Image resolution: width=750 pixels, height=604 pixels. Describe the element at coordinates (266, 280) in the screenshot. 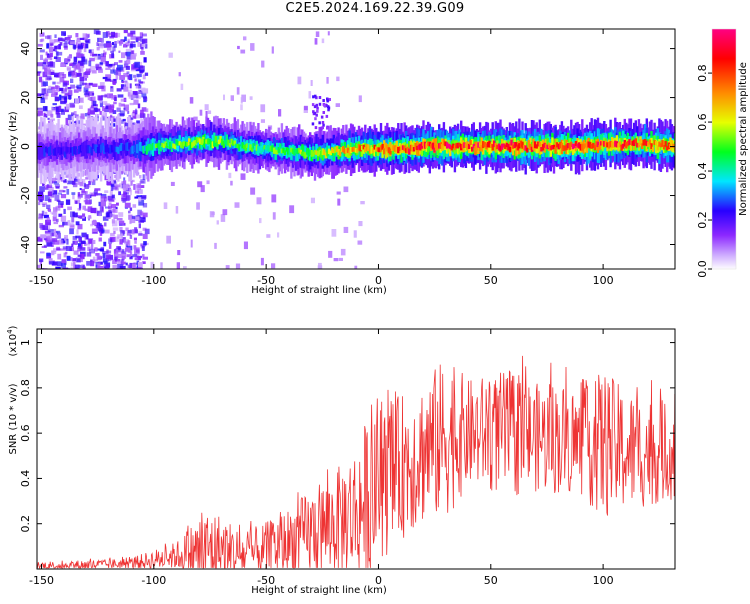

I see `heatmap-xtick-label: -50` at that location.